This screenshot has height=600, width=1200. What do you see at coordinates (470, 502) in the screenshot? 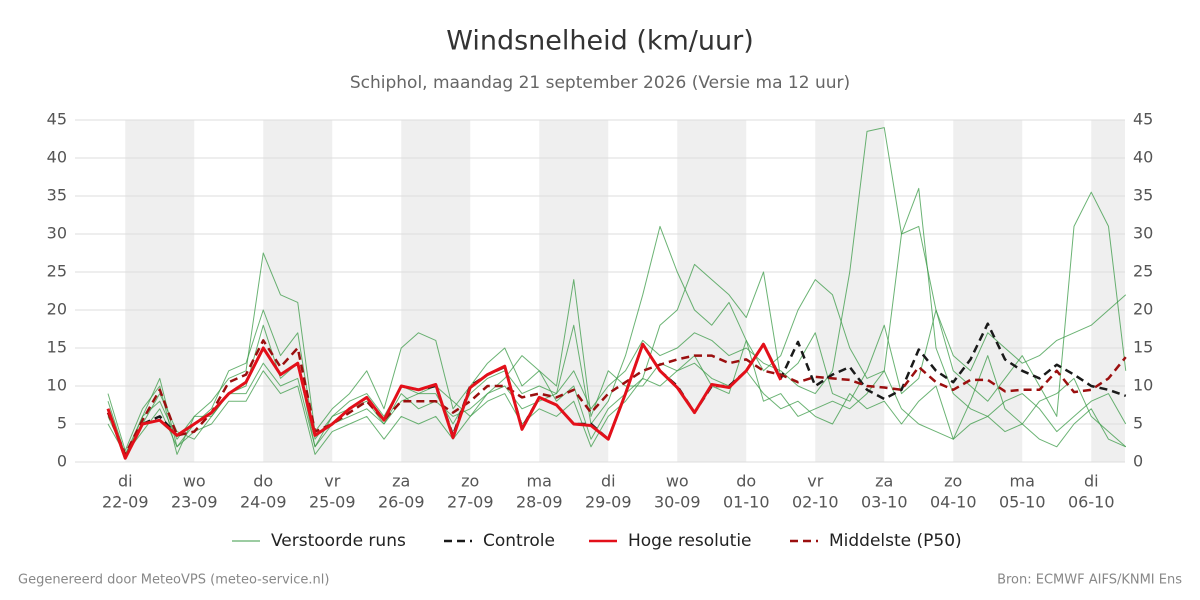
I see `x-tick-label: 27-09` at bounding box center [470, 502].